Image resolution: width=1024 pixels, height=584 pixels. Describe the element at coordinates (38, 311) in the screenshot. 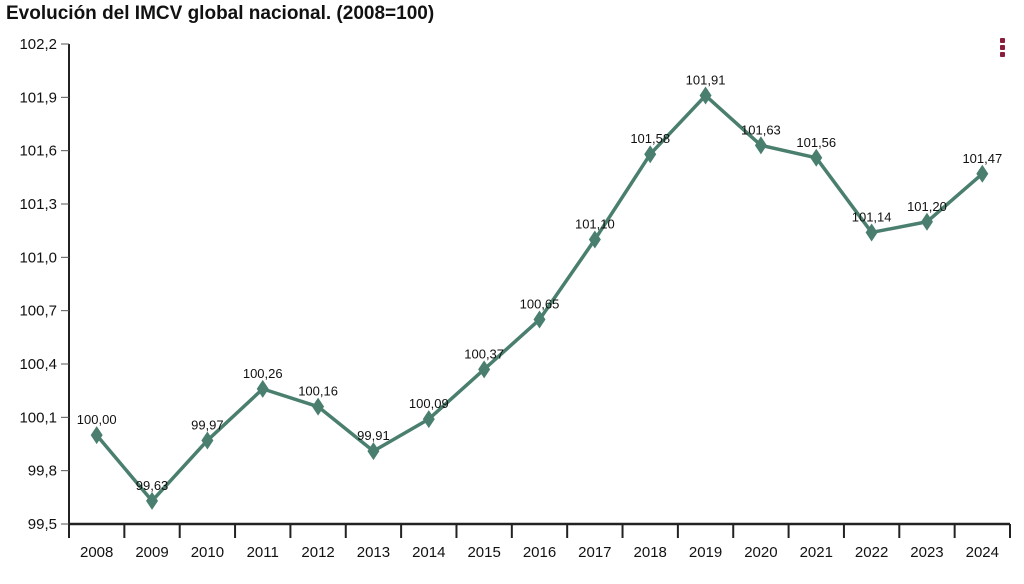

I see `y-tick-label: 100,7` at that location.